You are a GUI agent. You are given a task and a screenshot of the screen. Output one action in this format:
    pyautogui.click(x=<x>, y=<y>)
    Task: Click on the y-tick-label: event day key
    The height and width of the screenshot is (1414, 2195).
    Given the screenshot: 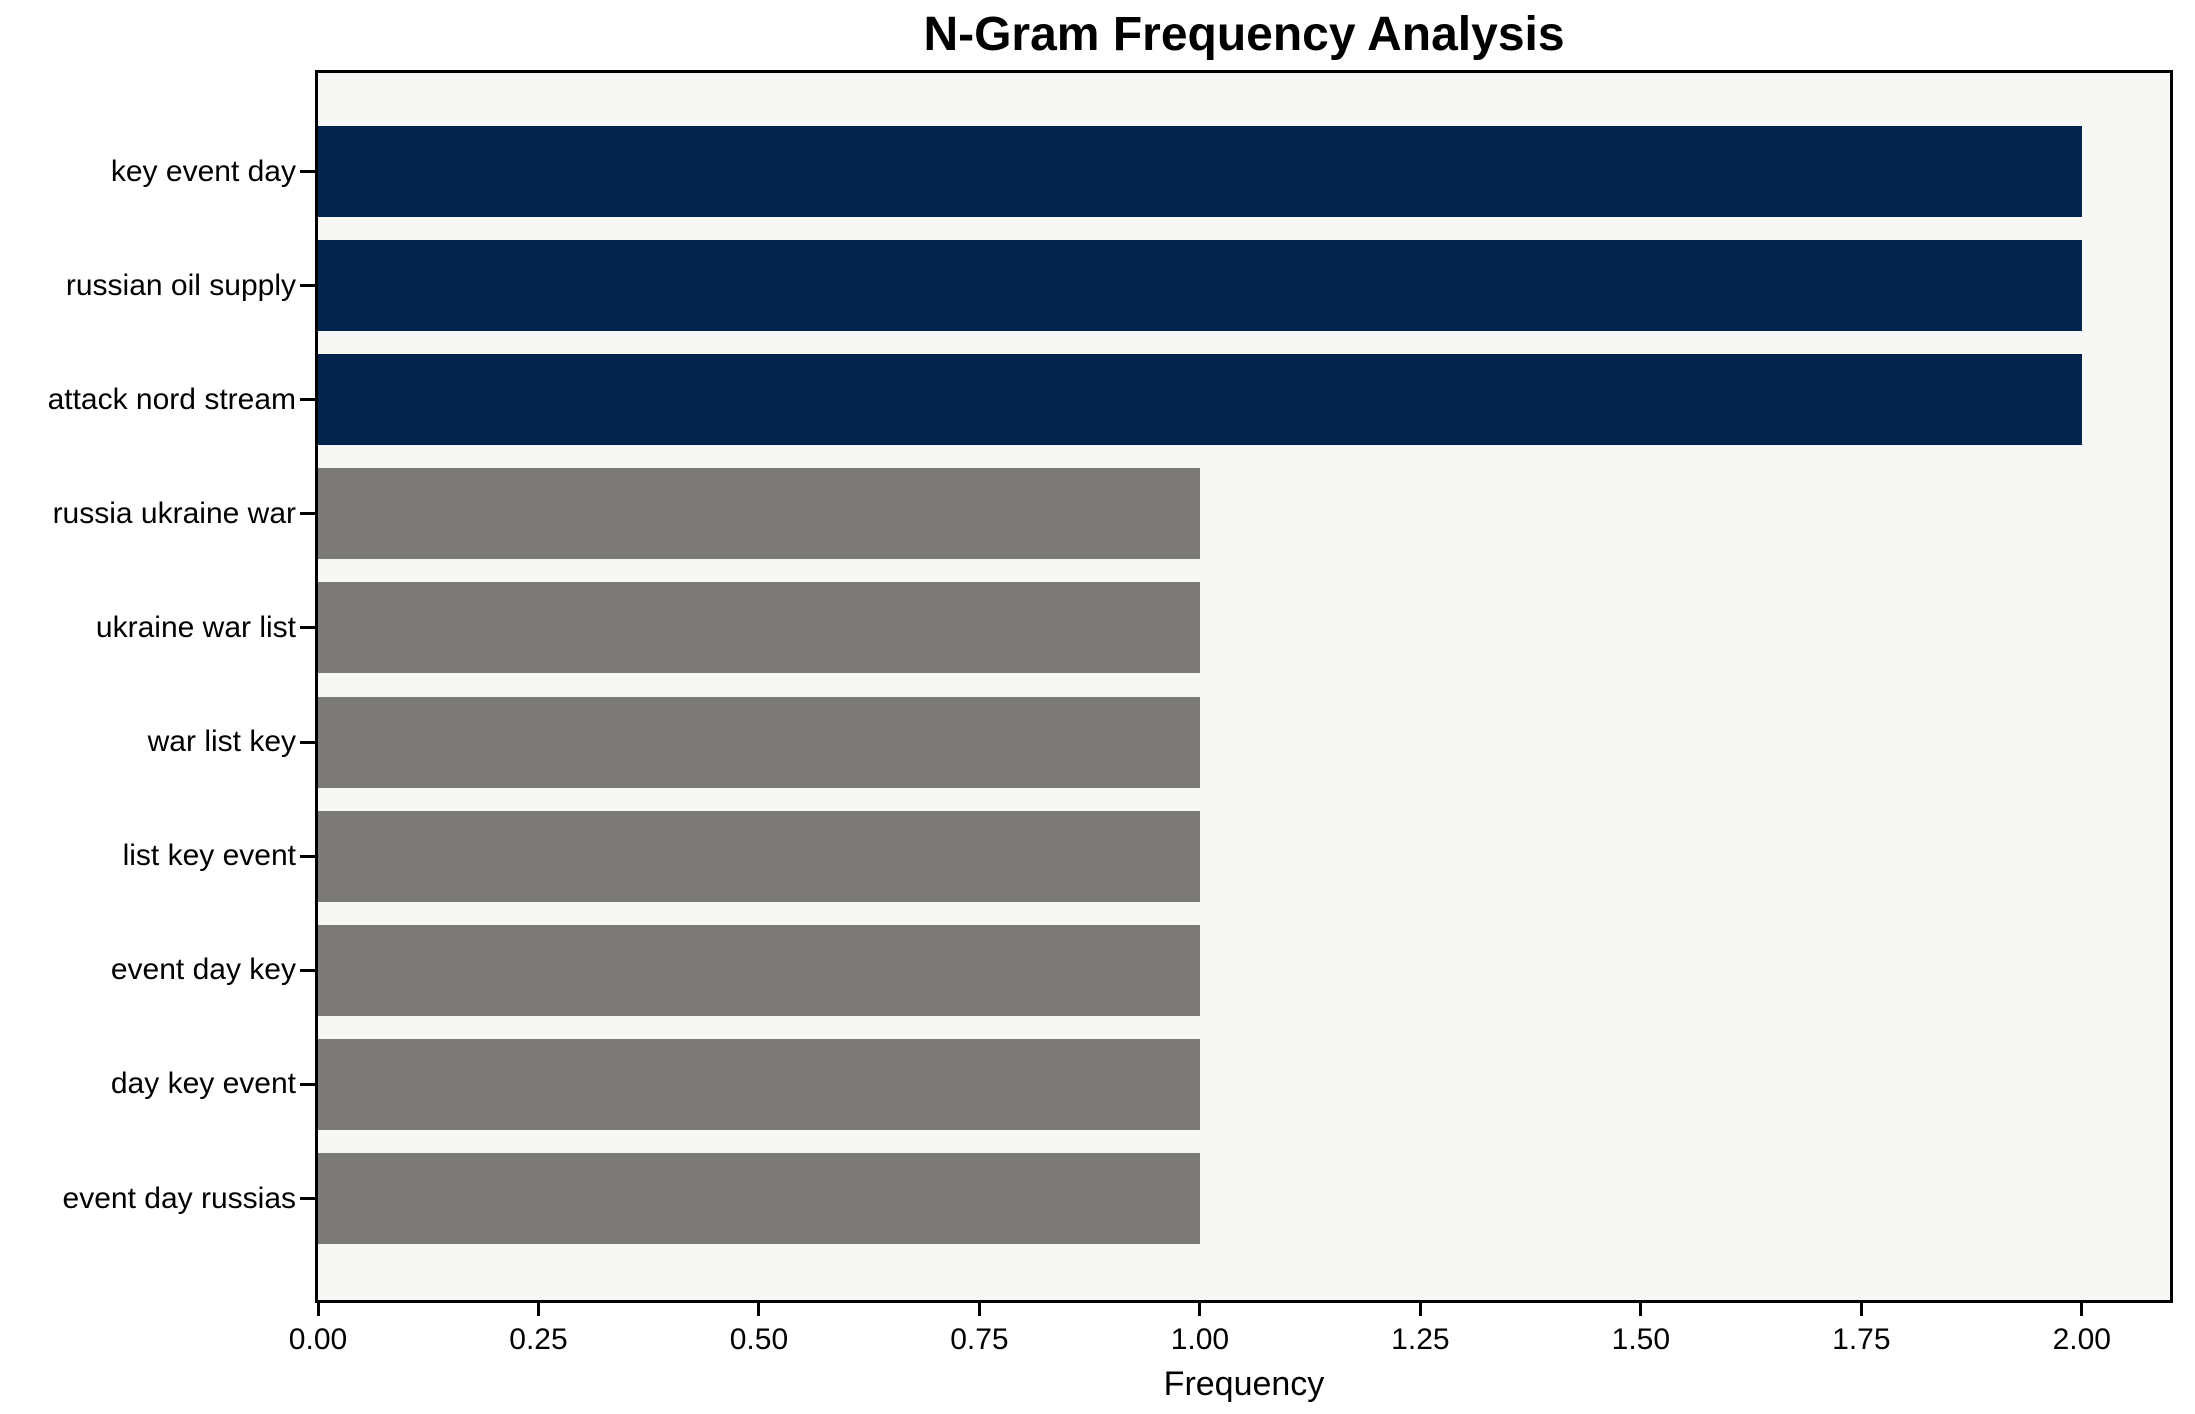 What is the action you would take?
    pyautogui.click(x=203, y=970)
    